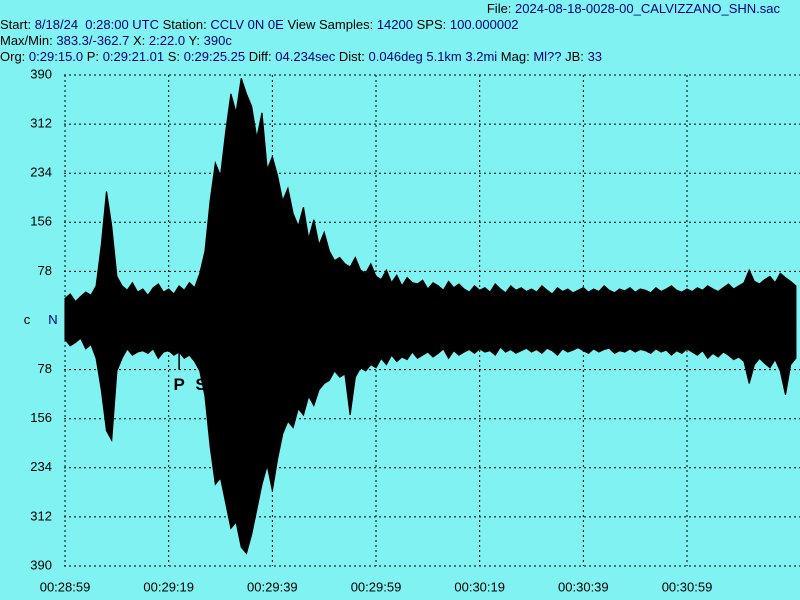 This screenshot has width=800, height=600. What do you see at coordinates (93, 56) in the screenshot?
I see `header-label: P:` at bounding box center [93, 56].